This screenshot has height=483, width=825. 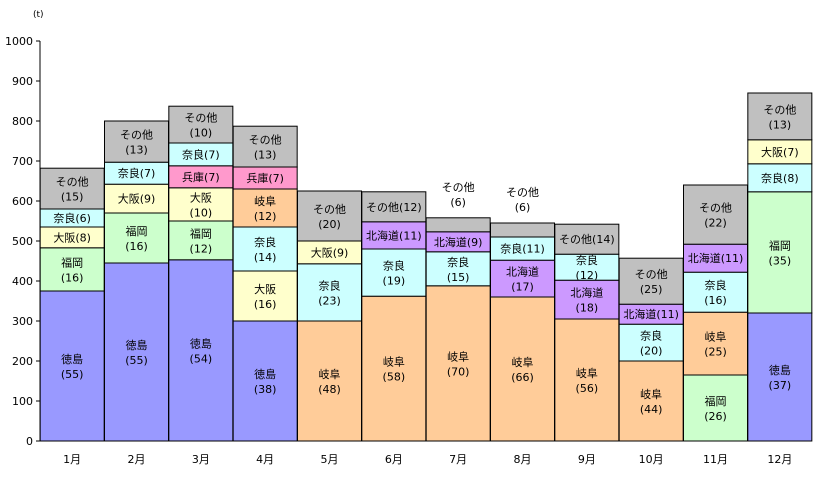 What do you see at coordinates (265, 257) in the screenshot?
I see `data-label: (14)` at bounding box center [265, 257].